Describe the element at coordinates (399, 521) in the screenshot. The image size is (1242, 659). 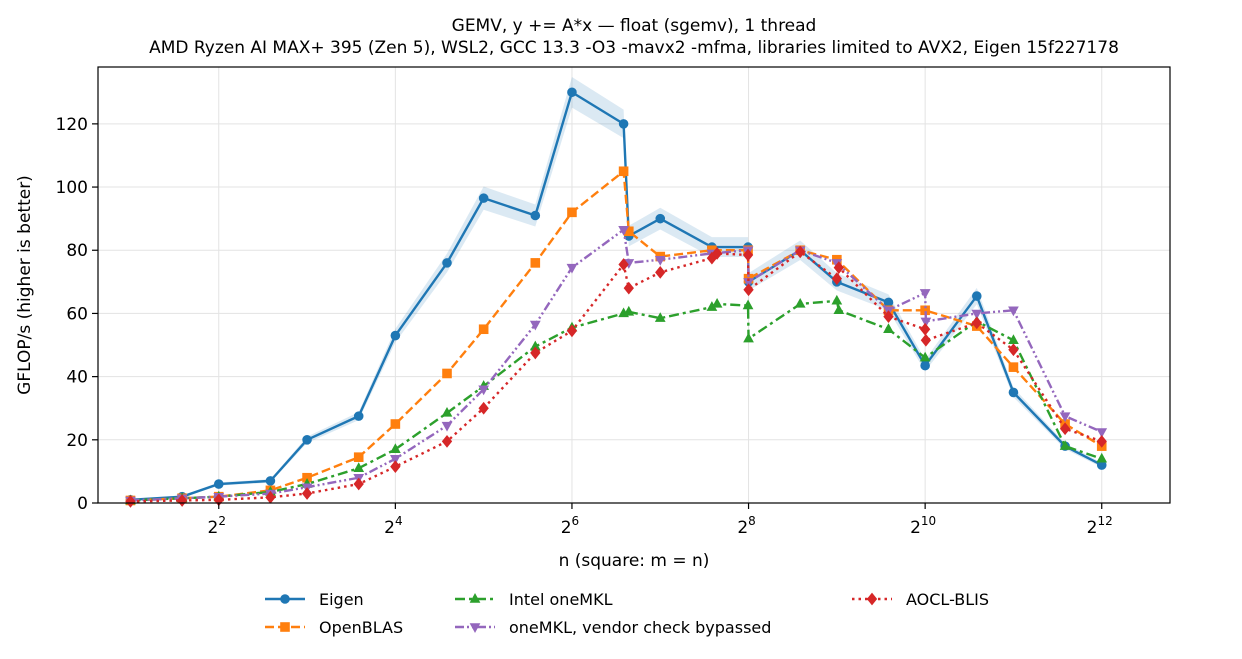
I see `x-tick-exponent: 4` at that location.